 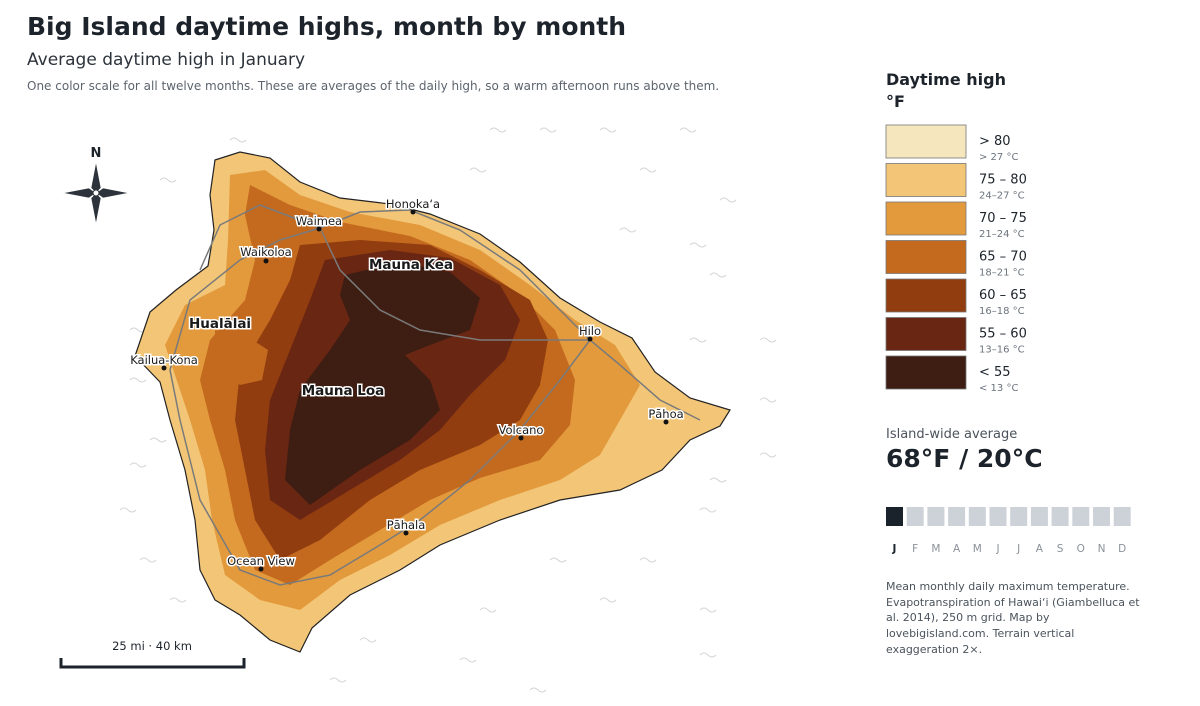 I want to click on peak-label: Mauna Loa, so click(x=343, y=391).